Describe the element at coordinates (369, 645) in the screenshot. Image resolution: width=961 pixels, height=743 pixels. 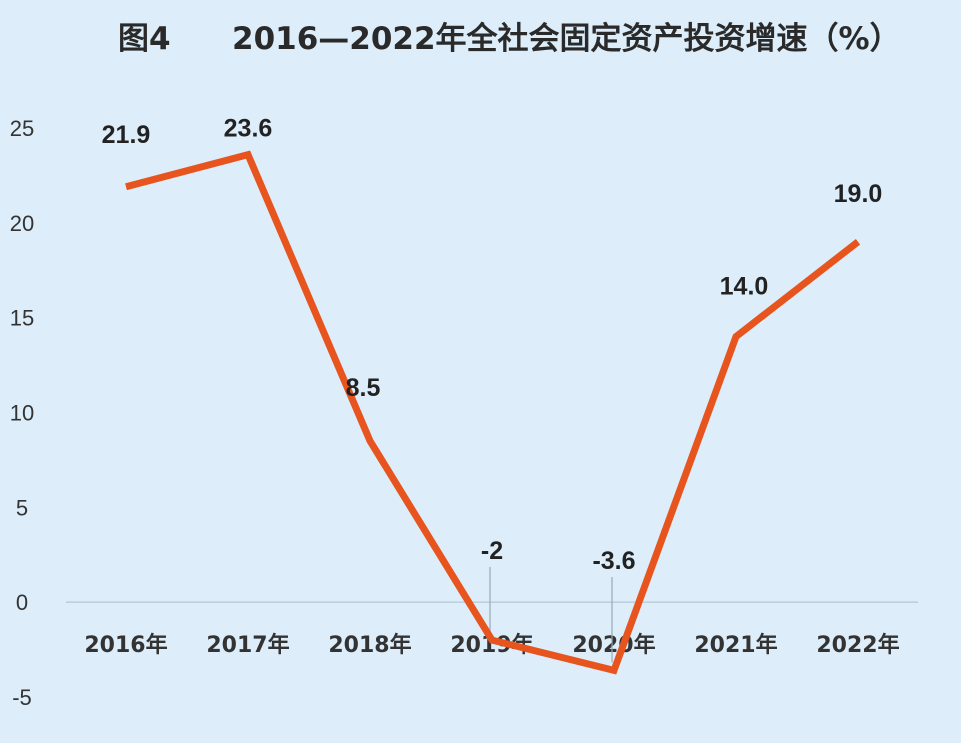
I see `x-tick-label: 2018年` at that location.